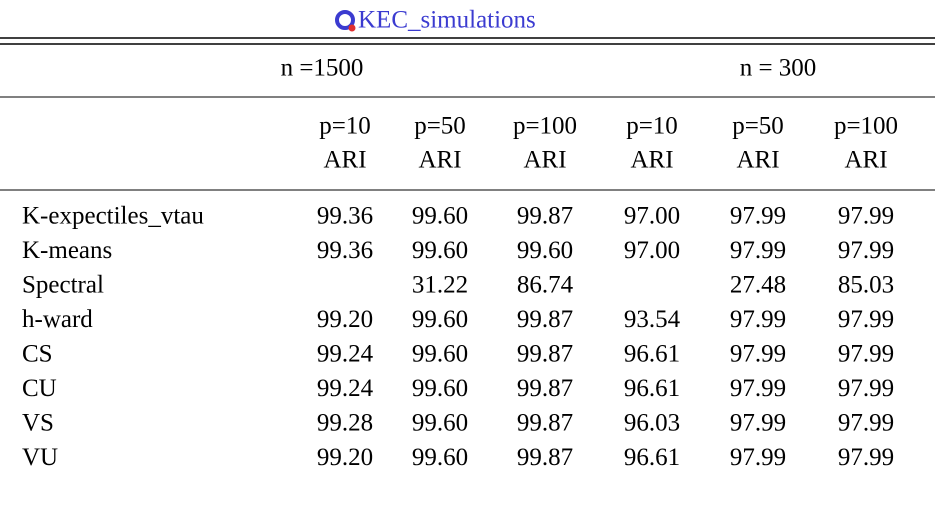 The width and height of the screenshot is (935, 507). What do you see at coordinates (652, 319) in the screenshot?
I see `cell: 93.54` at bounding box center [652, 319].